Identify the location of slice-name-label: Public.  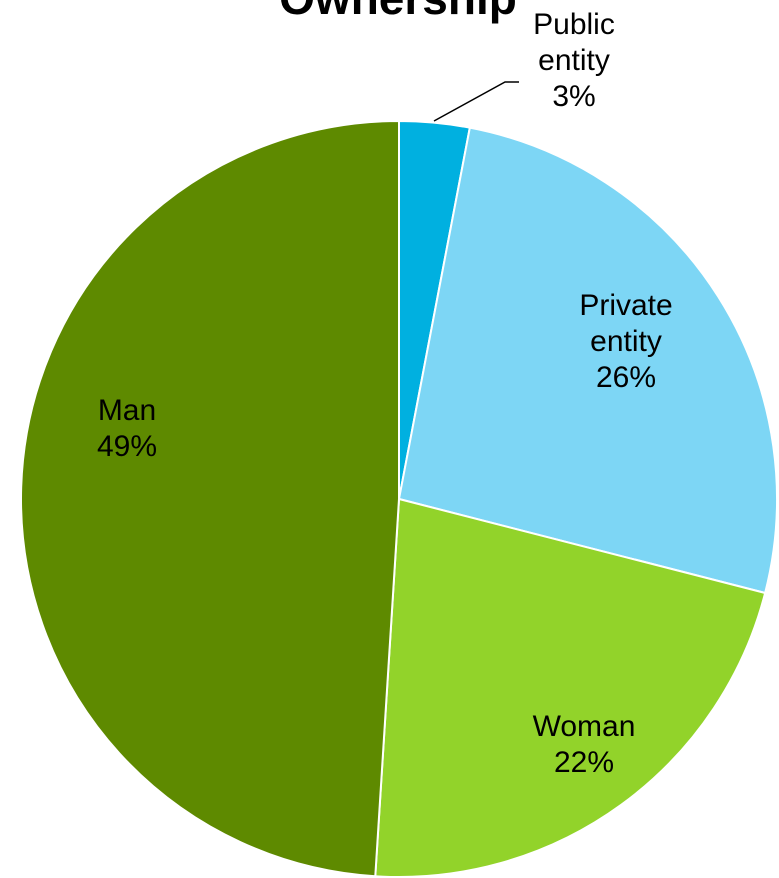
(574, 24).